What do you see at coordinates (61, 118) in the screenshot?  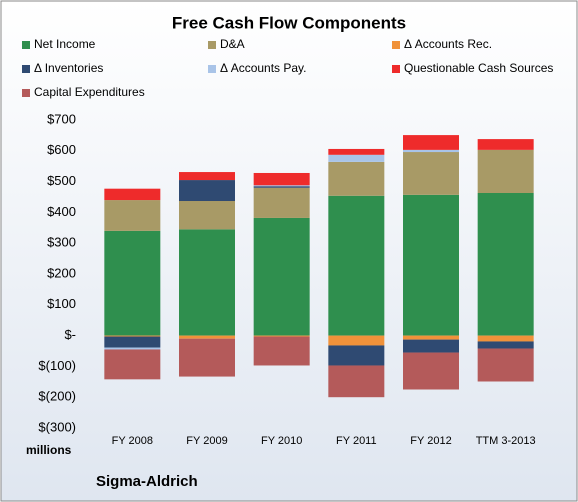 I see `y-tick-label: $700` at bounding box center [61, 118].